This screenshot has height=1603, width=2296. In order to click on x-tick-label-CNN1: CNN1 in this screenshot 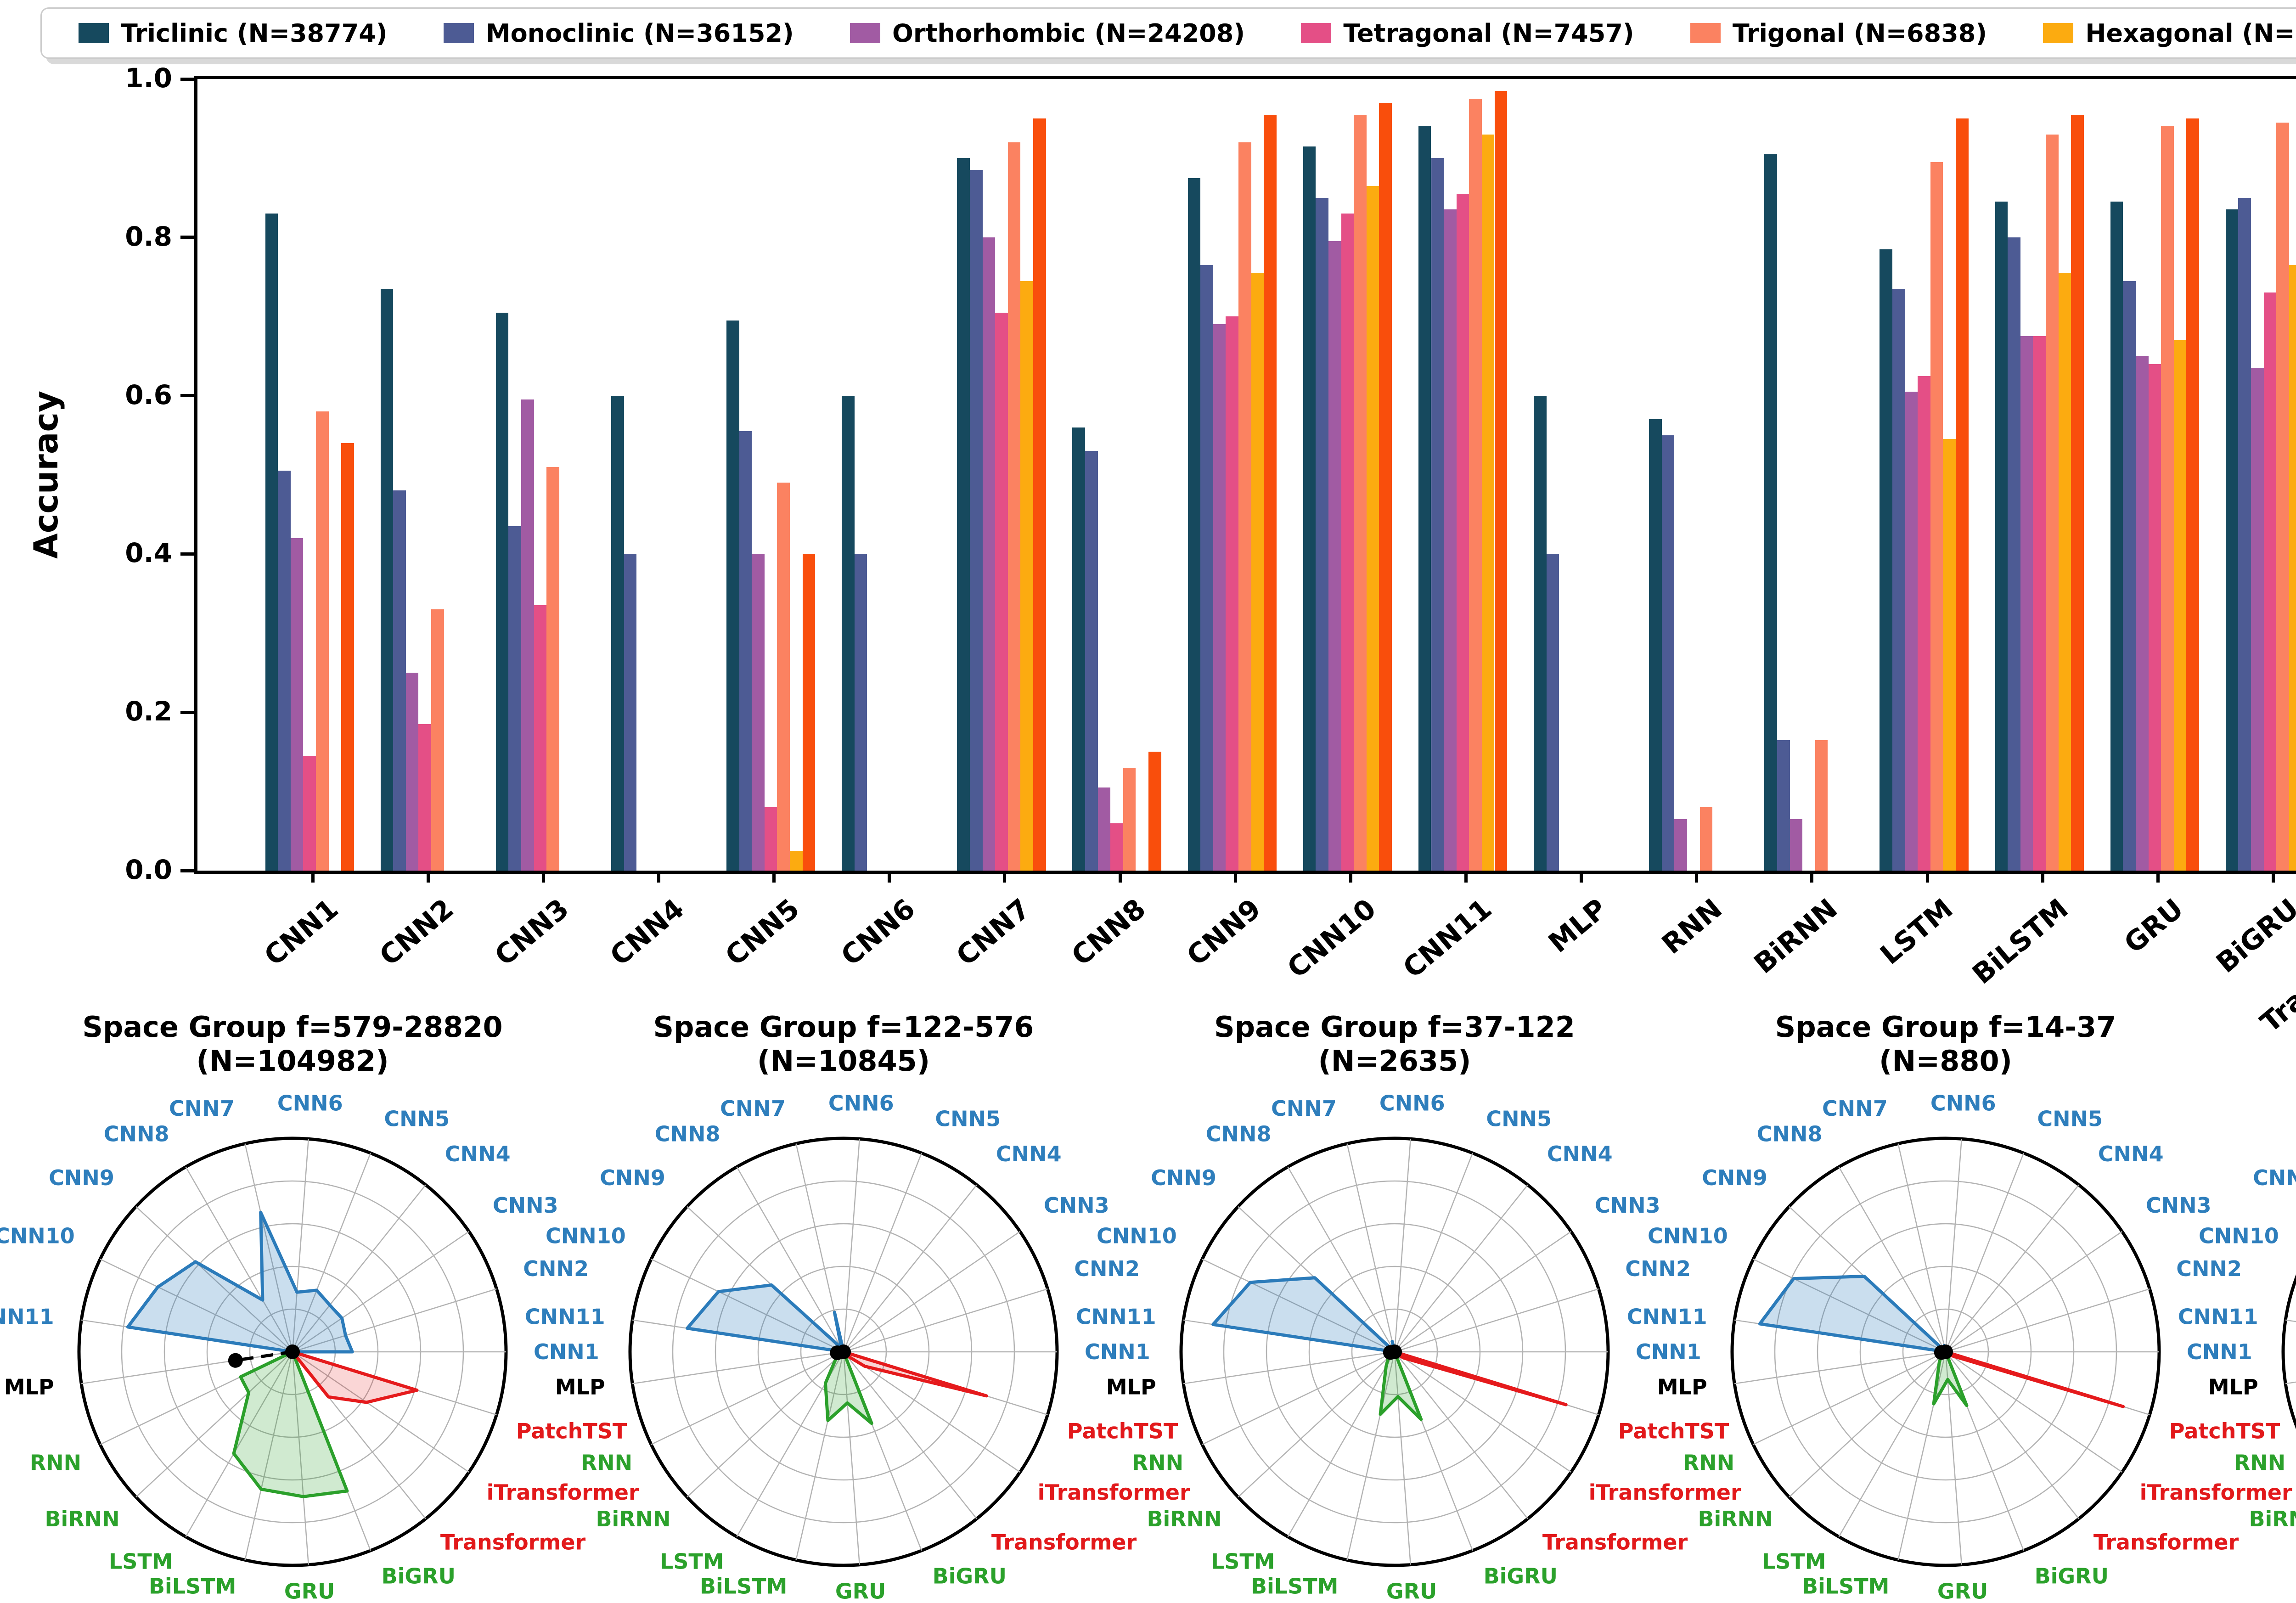, I will do `click(301, 933)`.